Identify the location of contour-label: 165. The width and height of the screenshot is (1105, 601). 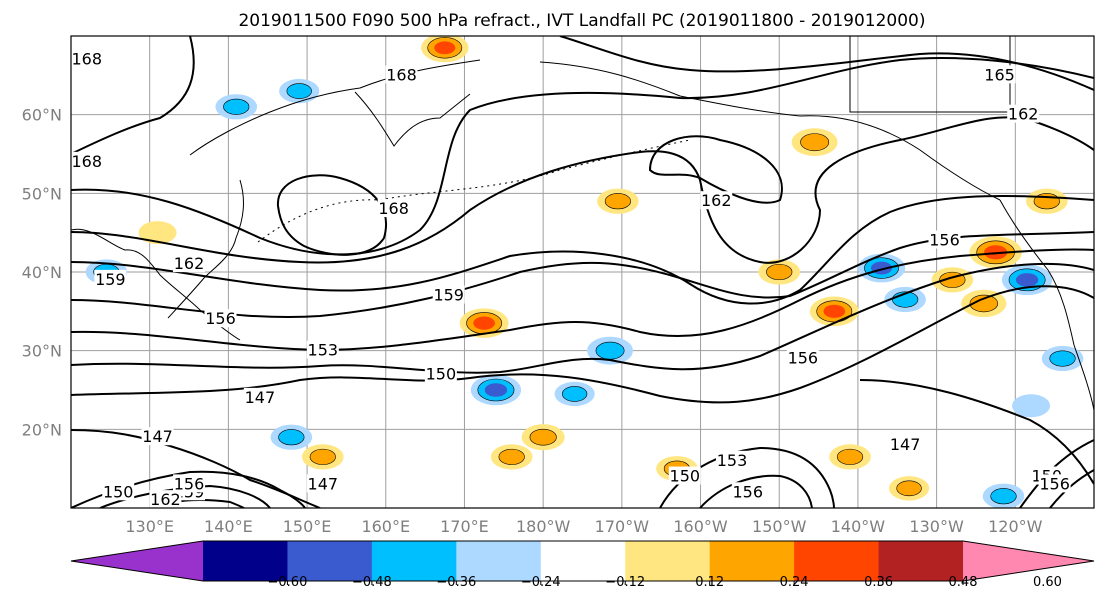
(999, 74).